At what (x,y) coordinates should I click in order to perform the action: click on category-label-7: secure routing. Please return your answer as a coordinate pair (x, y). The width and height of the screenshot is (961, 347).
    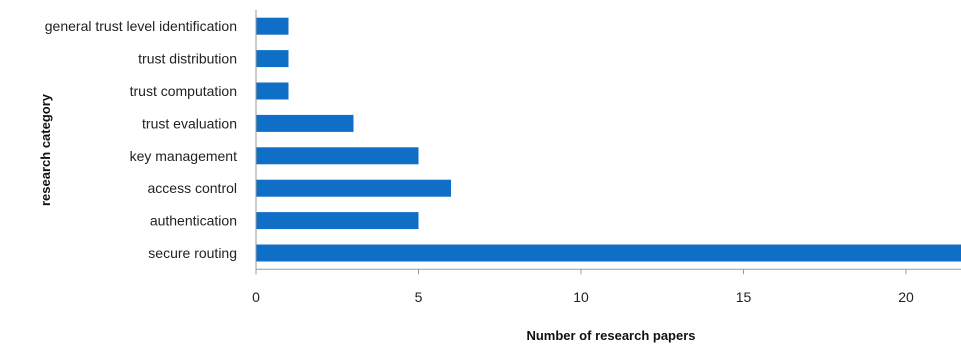
    Looking at the image, I should click on (192, 253).